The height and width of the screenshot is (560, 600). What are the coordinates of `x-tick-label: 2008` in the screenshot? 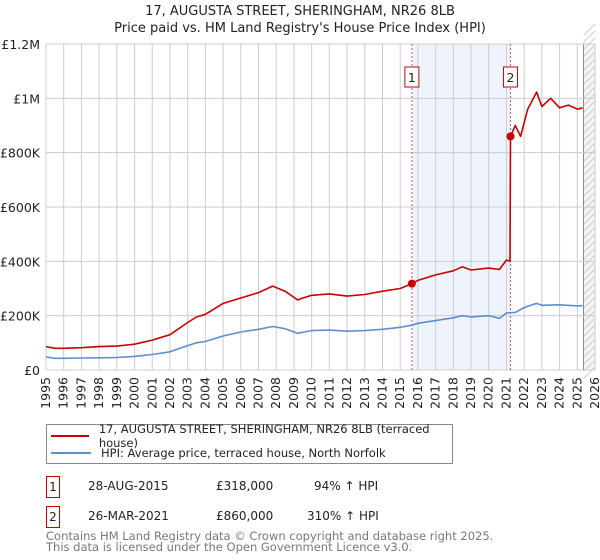 It's located at (275, 393).